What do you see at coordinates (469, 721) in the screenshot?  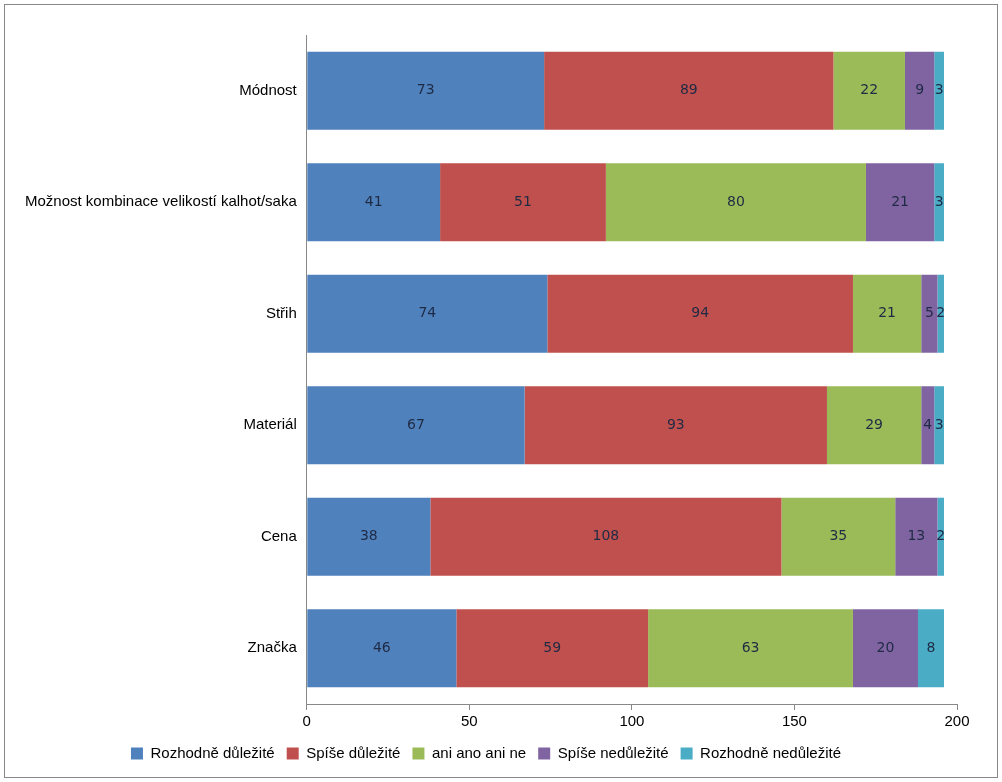 I see `x-tick-label: 50` at bounding box center [469, 721].